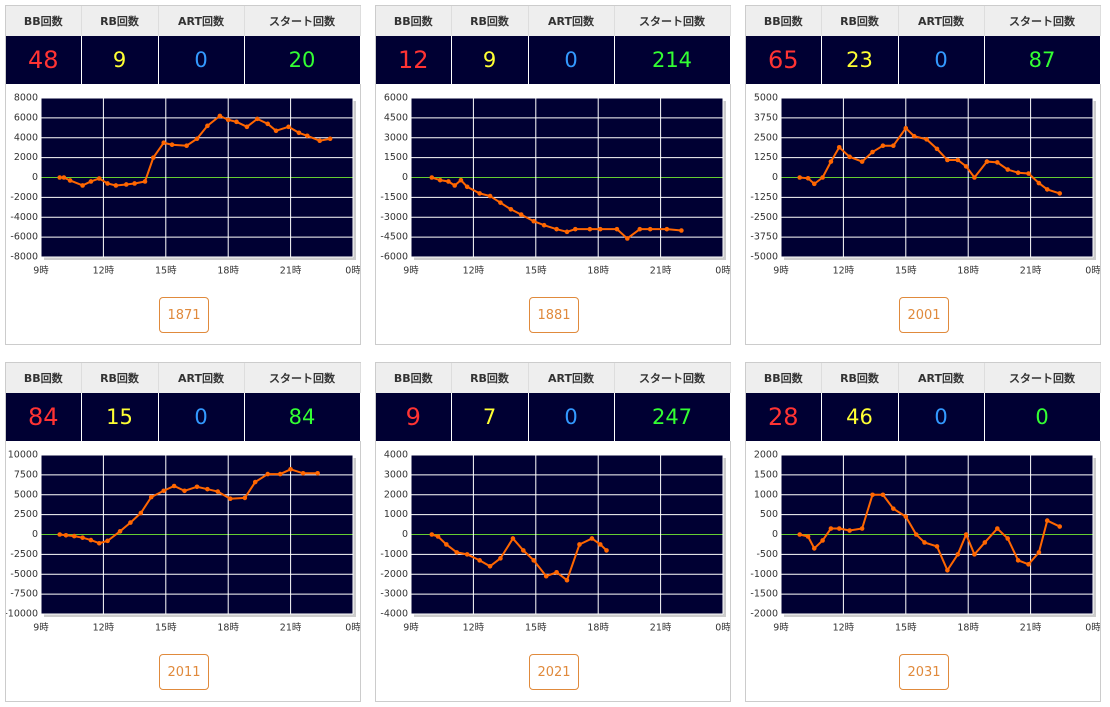 The image size is (1110, 707). What do you see at coordinates (924, 315) in the screenshot?
I see `number-button: 2001` at bounding box center [924, 315].